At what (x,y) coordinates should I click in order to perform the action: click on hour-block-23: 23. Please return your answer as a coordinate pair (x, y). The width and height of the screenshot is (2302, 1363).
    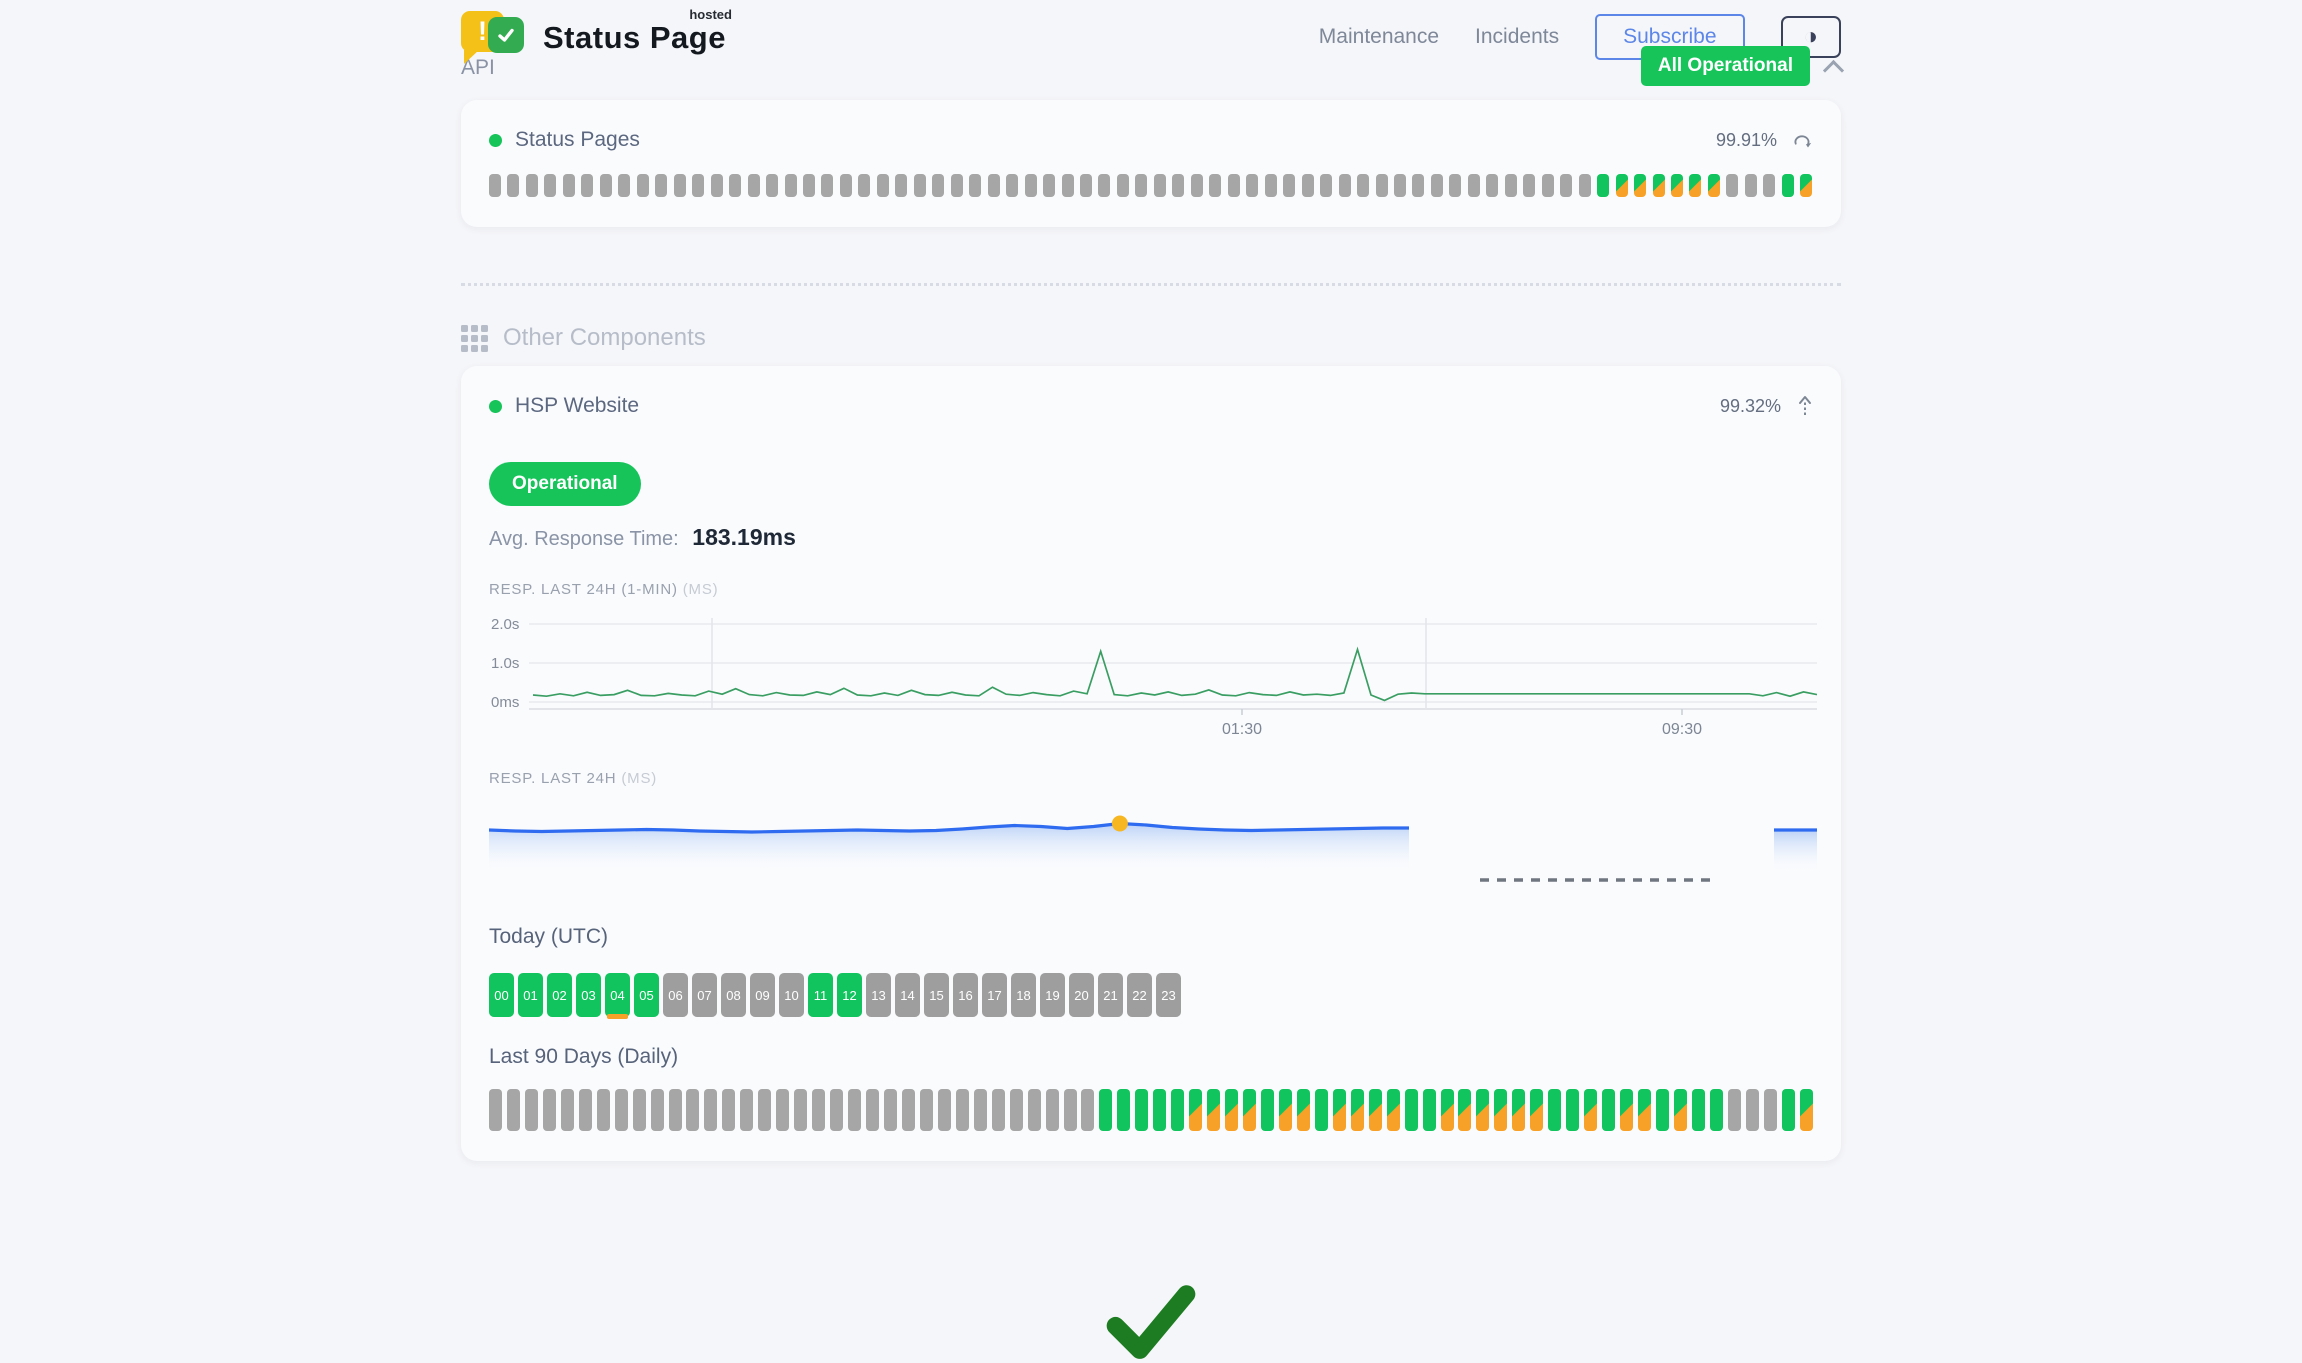
    Looking at the image, I should click on (1168, 995).